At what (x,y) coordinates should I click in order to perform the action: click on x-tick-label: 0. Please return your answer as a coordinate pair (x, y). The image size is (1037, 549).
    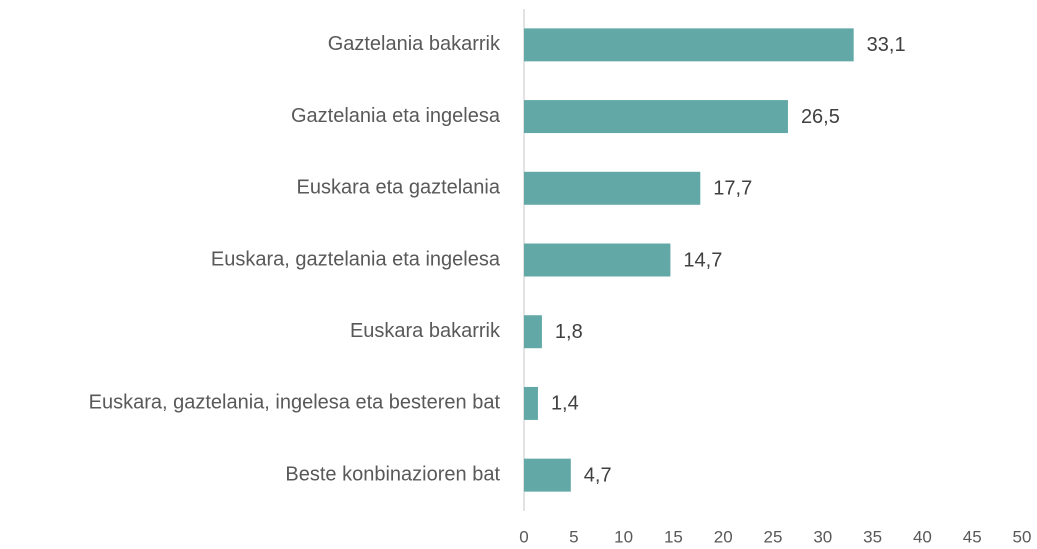
    Looking at the image, I should click on (523, 536).